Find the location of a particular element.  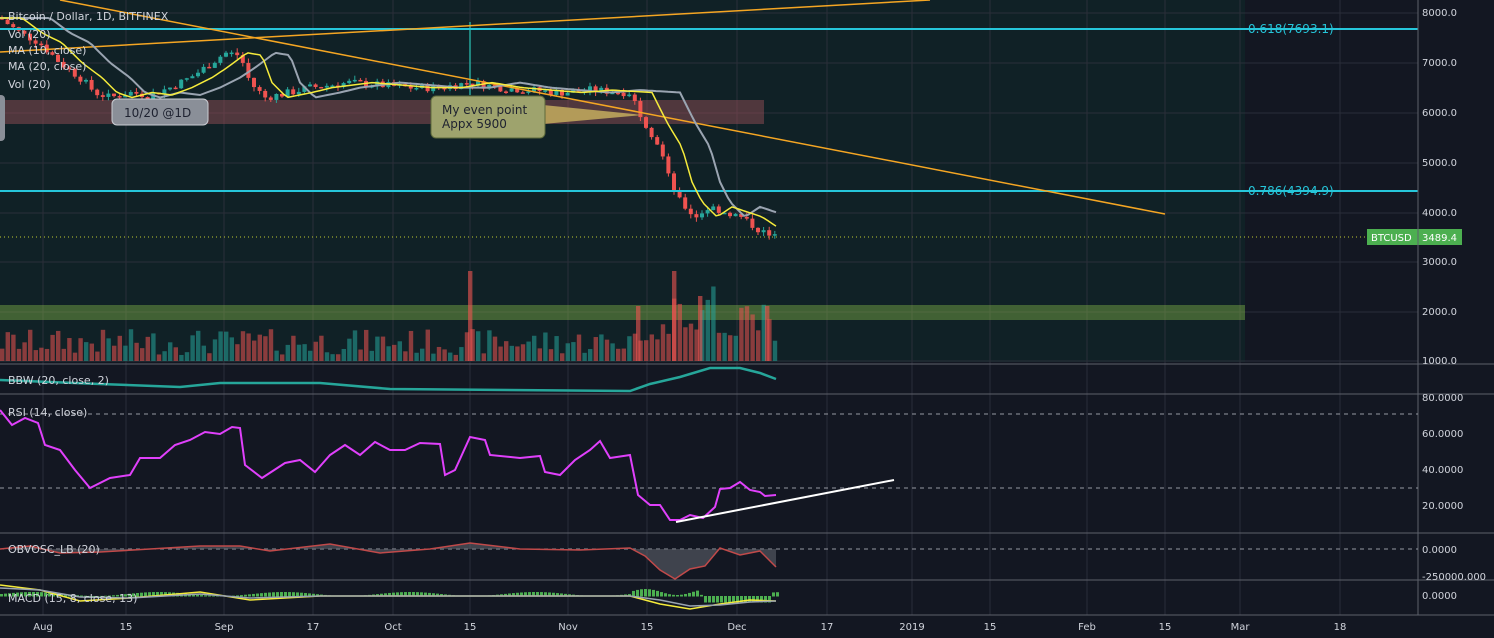

time-axis-tick-label: 17 is located at coordinates (313, 627).